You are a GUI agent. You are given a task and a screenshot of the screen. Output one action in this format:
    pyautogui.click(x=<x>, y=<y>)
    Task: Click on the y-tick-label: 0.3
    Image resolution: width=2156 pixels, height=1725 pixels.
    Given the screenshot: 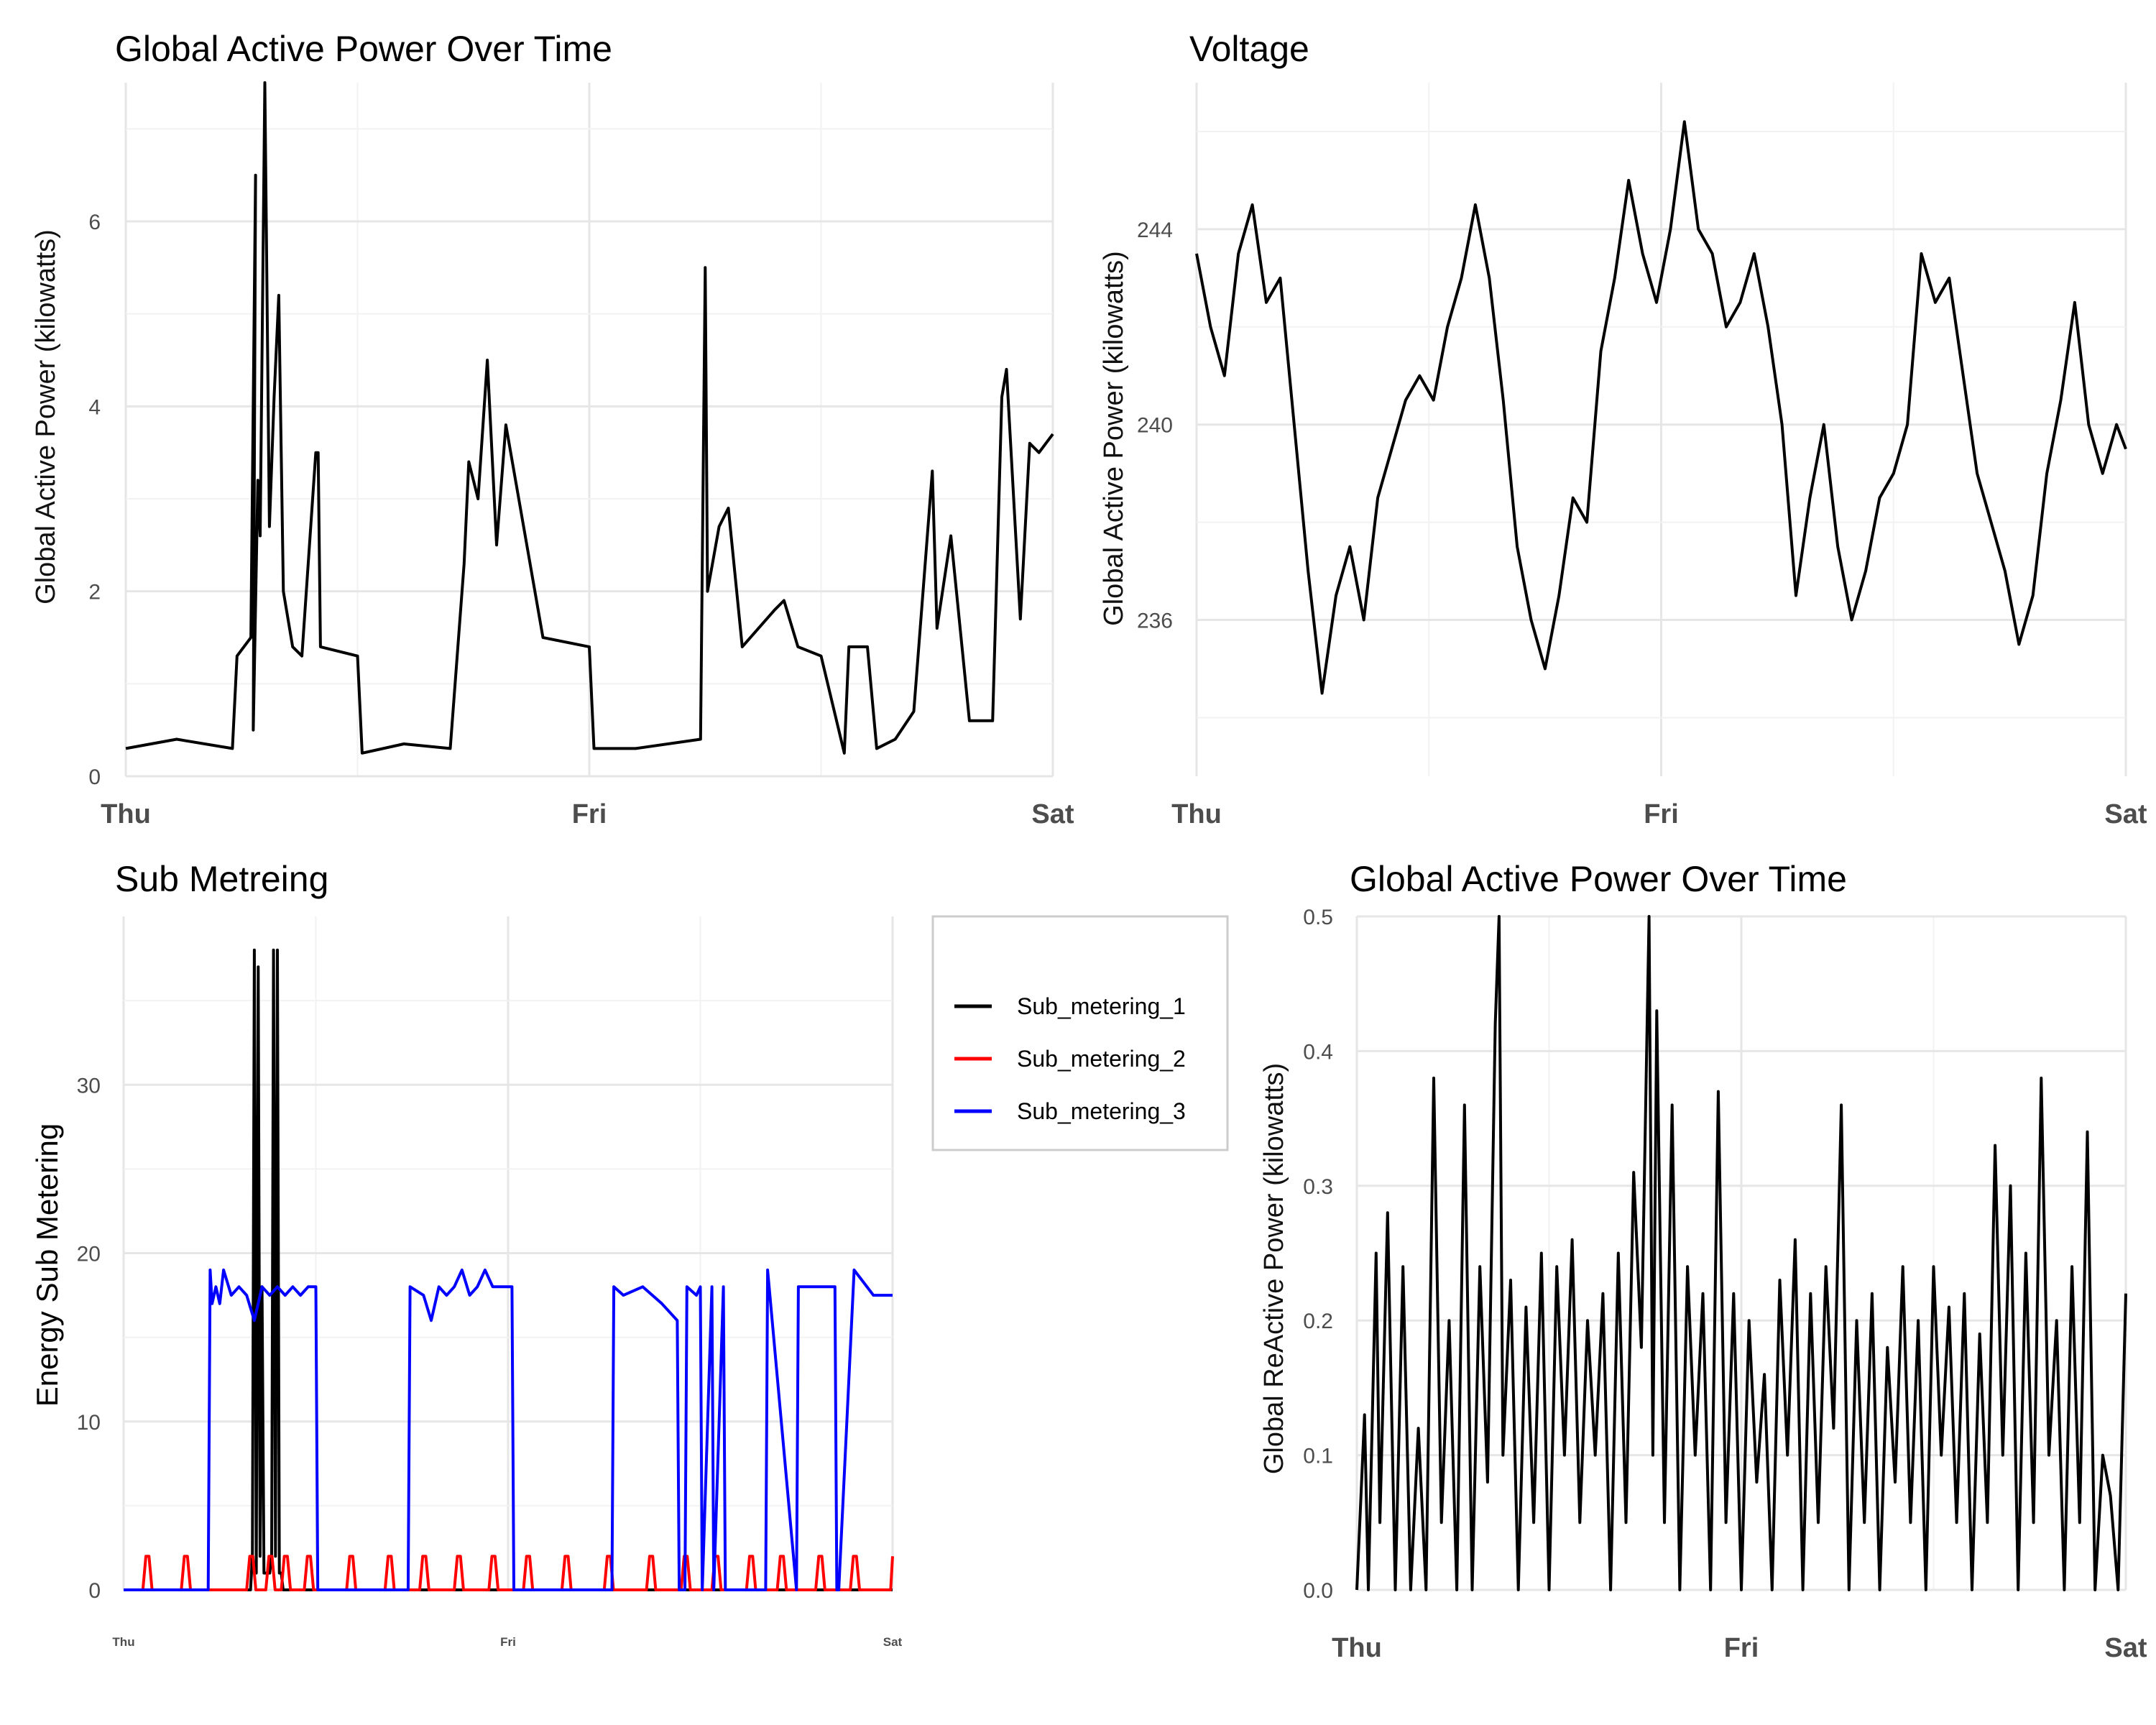 What is the action you would take?
    pyautogui.click(x=1318, y=1187)
    